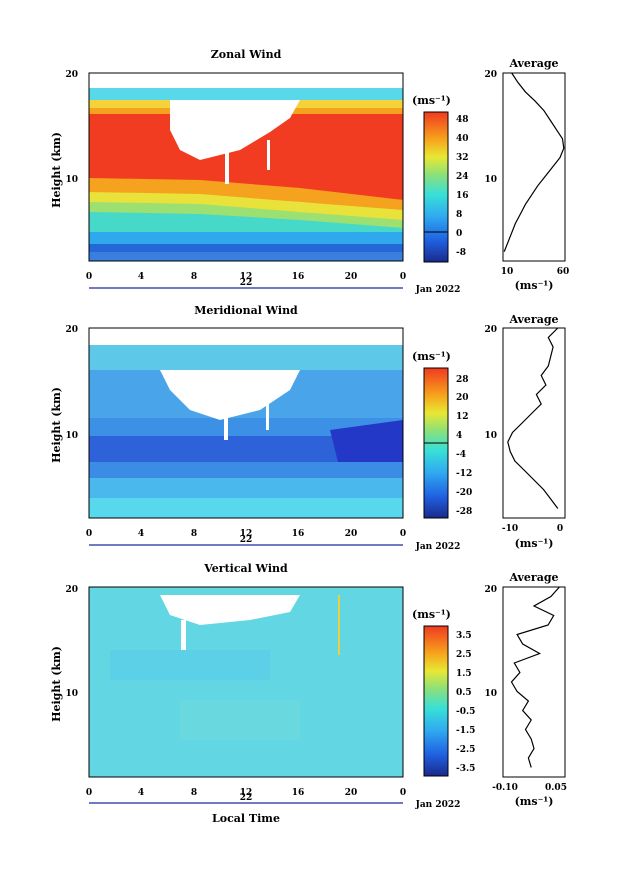 Image resolution: width=619 pixels, height=873 pixels. Describe the element at coordinates (462, 398) in the screenshot. I see `meridional-cbar-tick: 20` at that location.